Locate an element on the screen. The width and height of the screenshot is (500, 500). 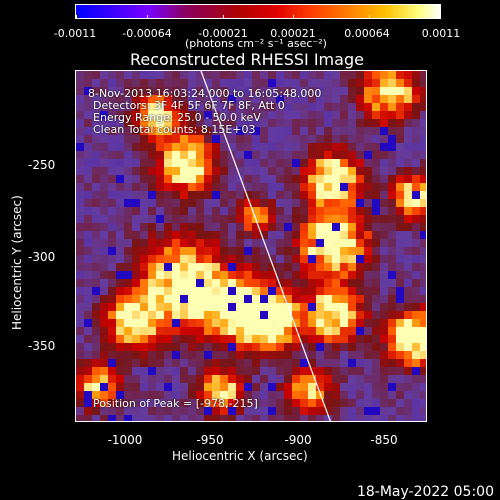
image-title: Reconstructed RHESSI Image is located at coordinates (247, 59).